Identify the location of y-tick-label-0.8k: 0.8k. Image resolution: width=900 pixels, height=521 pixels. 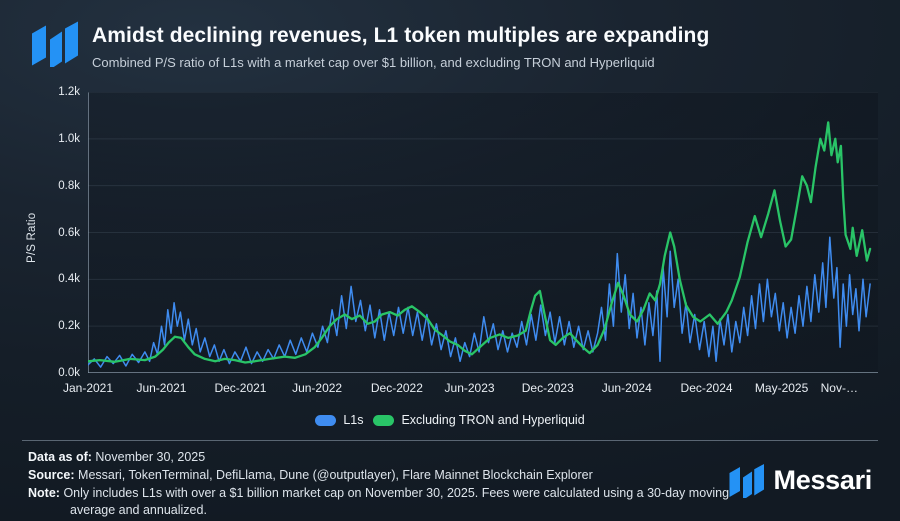
(69, 185).